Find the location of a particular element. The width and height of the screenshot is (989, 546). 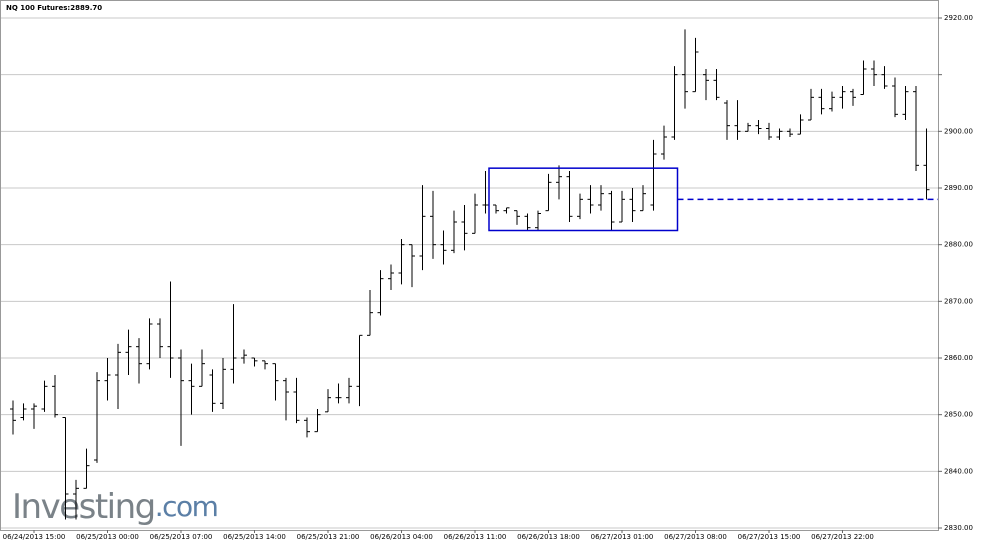

x-tick-label: 06/25/2013 07:00 is located at coordinates (181, 537).